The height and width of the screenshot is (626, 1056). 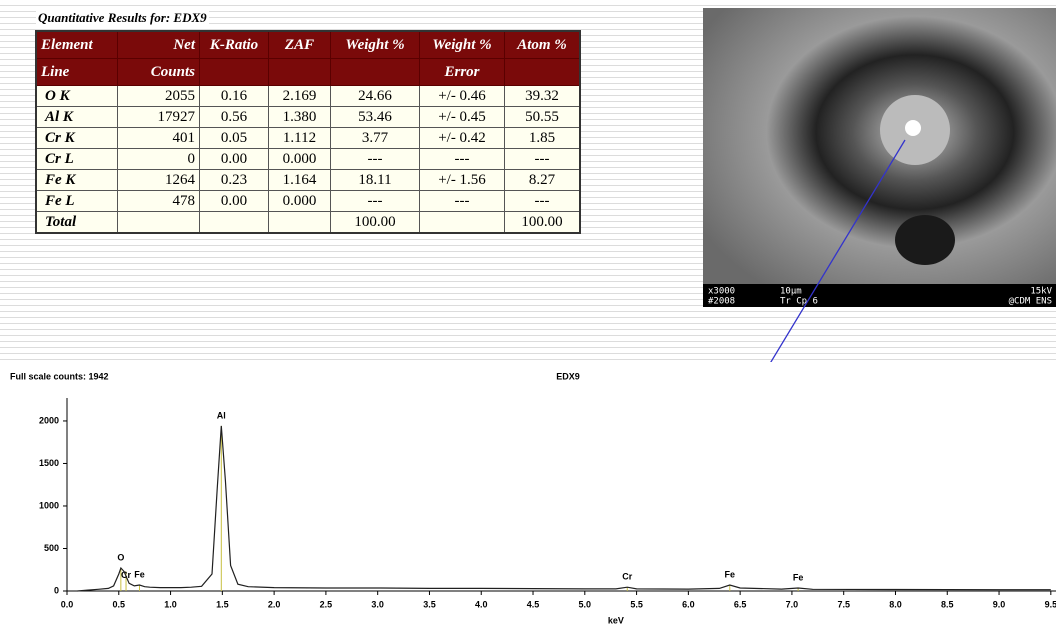 I want to click on row-label: Cr K, so click(x=76, y=138).